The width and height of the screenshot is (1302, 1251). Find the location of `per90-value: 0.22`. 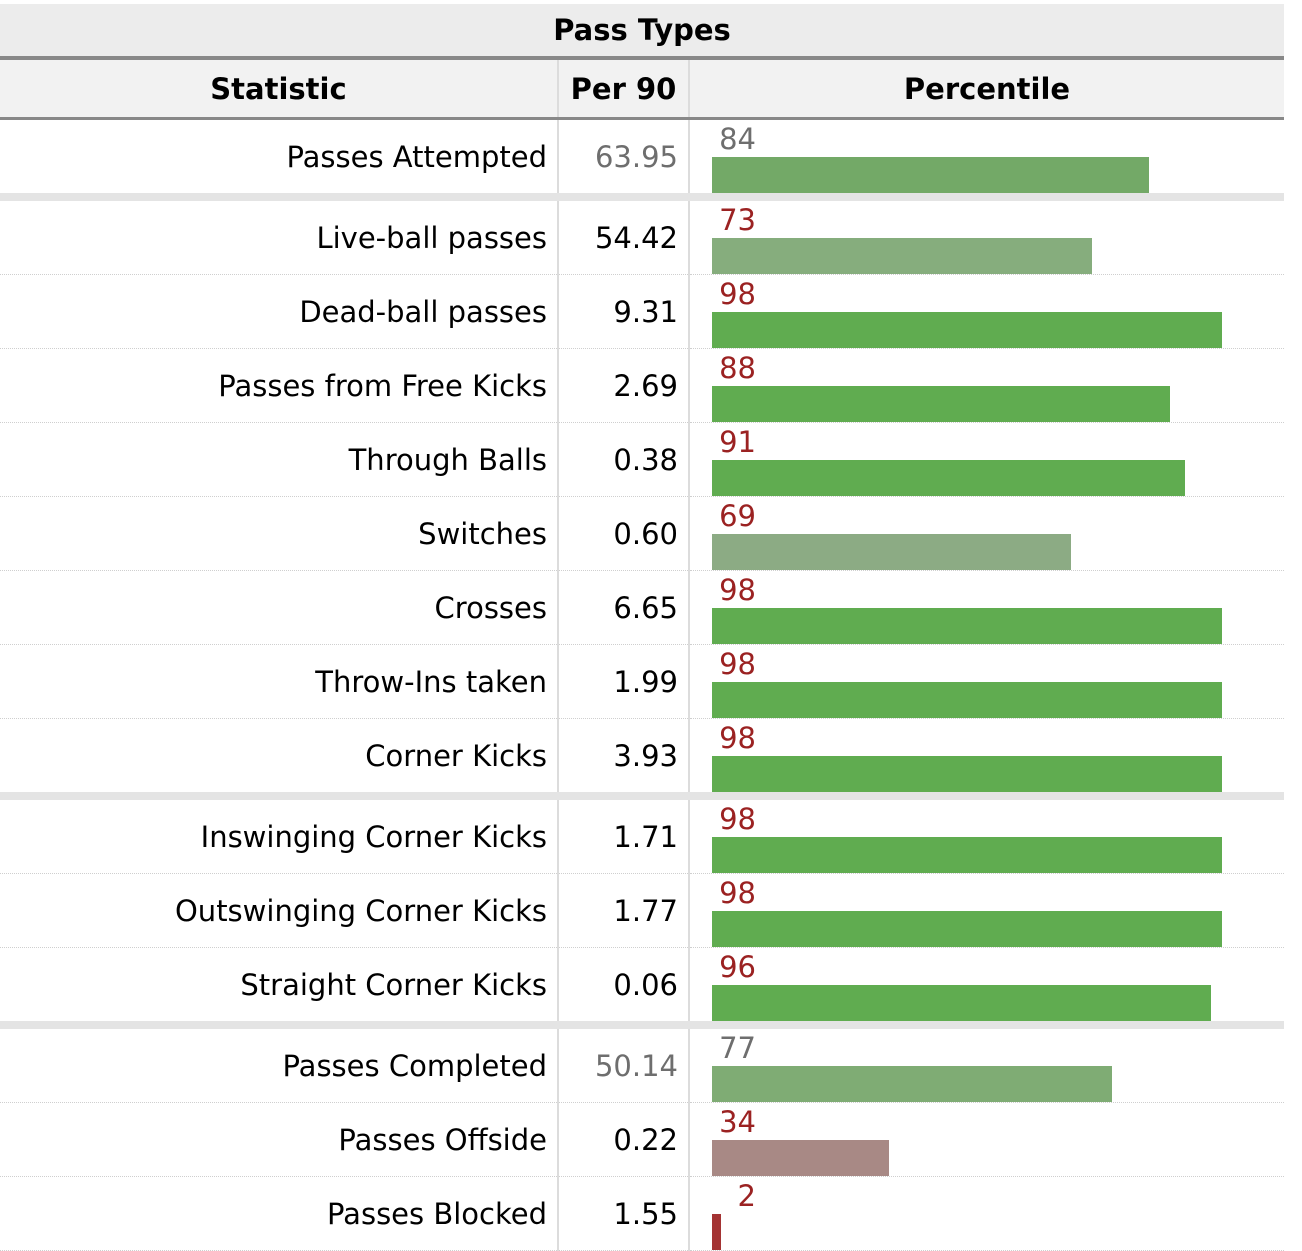

per90-value: 0.22 is located at coordinates (624, 1139).